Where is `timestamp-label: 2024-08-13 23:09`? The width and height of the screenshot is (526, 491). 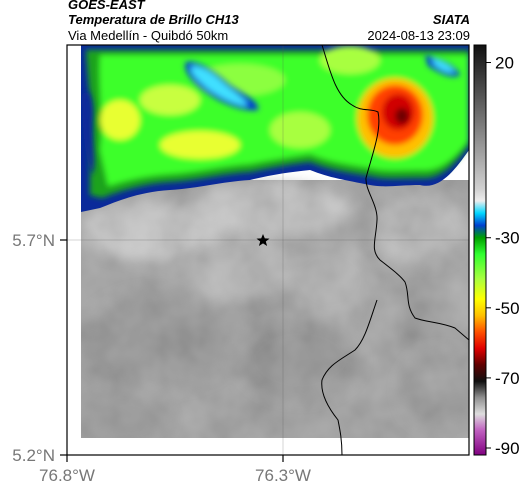
timestamp-label: 2024-08-13 23:09 is located at coordinates (418, 35).